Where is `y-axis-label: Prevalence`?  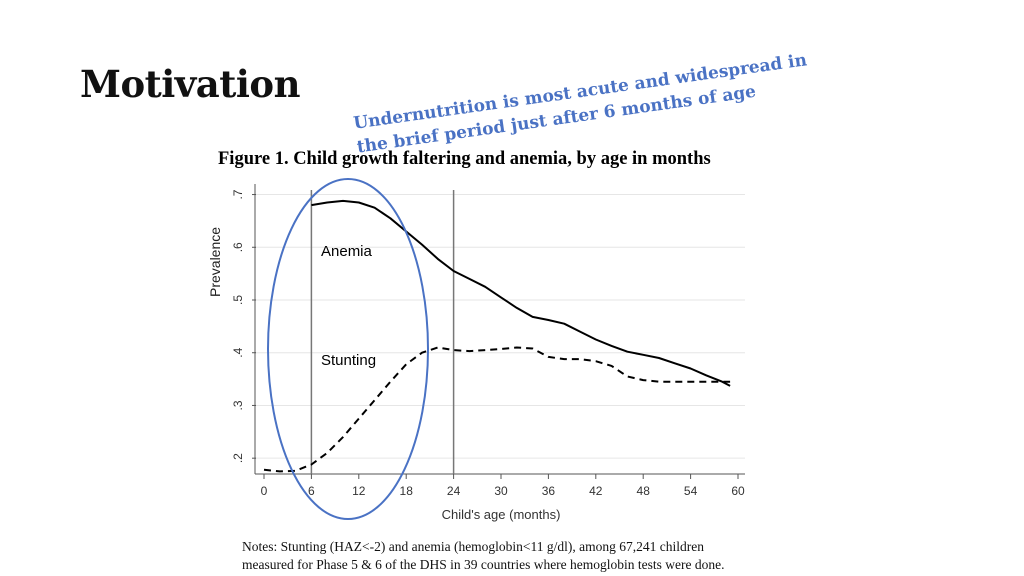
y-axis-label: Prevalence is located at coordinates (215, 262).